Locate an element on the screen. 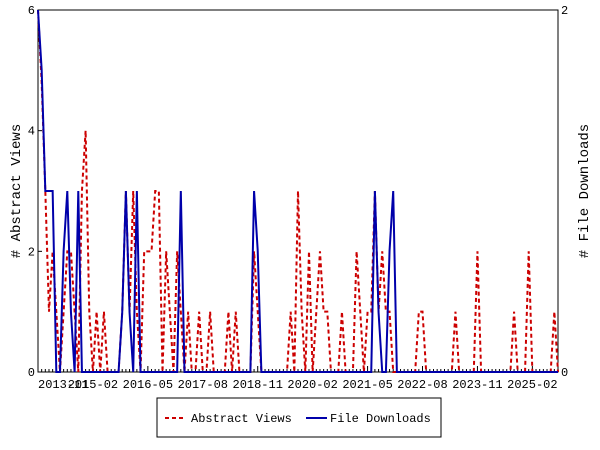  y-tick-label: 2 is located at coordinates (31, 252).